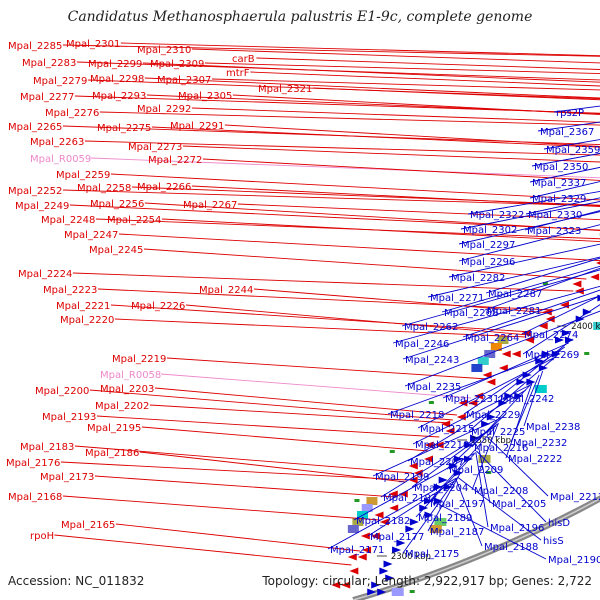  Describe the element at coordinates (402, 477) in the screenshot. I see `gene-label-right: Mpal_2199` at that location.